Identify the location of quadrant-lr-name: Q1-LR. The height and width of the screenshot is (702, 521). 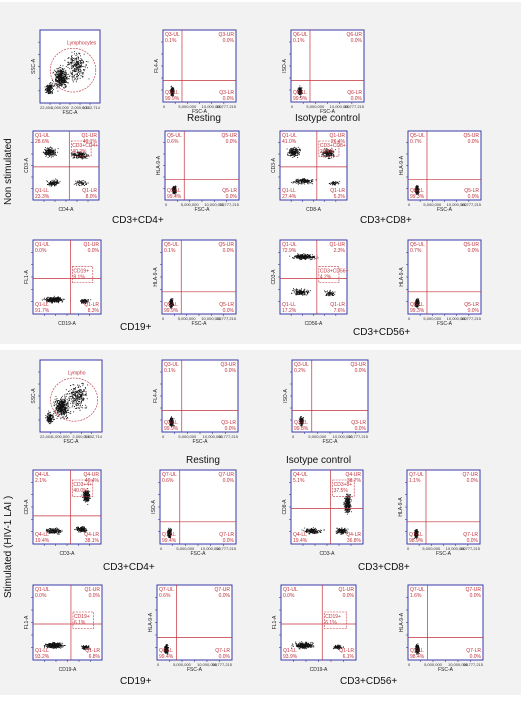
(337, 191).